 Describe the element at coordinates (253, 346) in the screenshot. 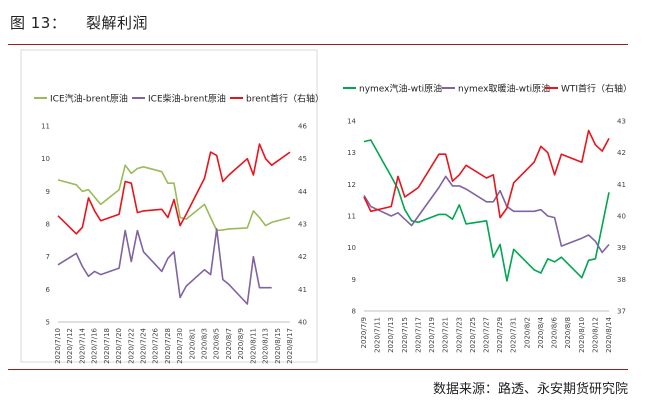

I see `x-tick-label: 2020/8/11` at that location.